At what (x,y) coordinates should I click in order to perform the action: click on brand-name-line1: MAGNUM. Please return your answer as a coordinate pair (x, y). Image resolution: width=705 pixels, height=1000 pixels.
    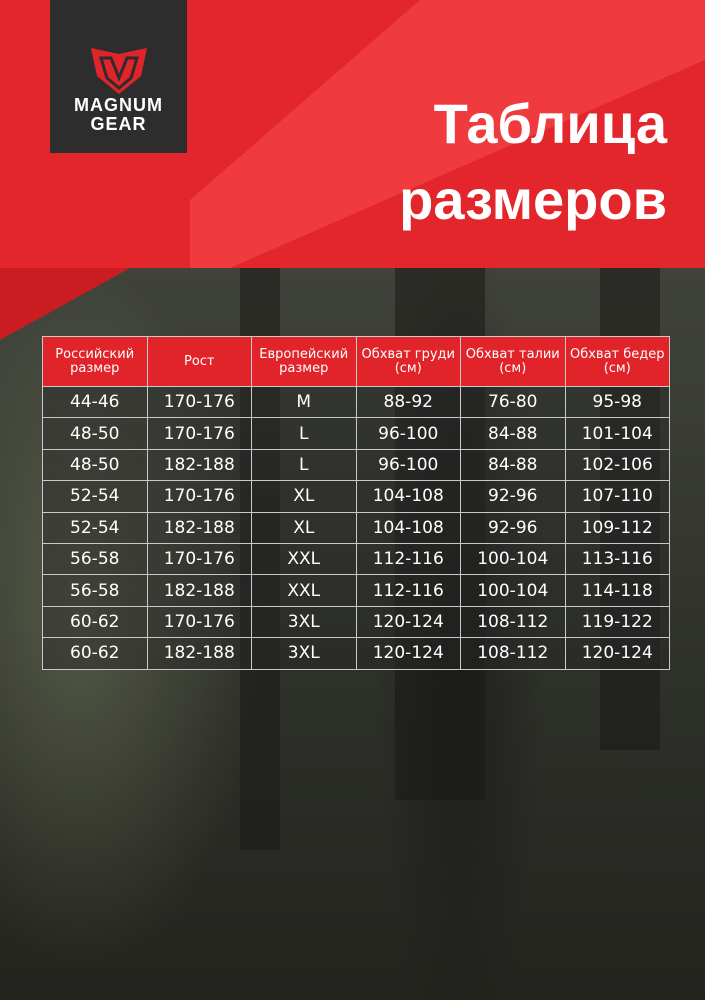
    Looking at the image, I should click on (118, 105).